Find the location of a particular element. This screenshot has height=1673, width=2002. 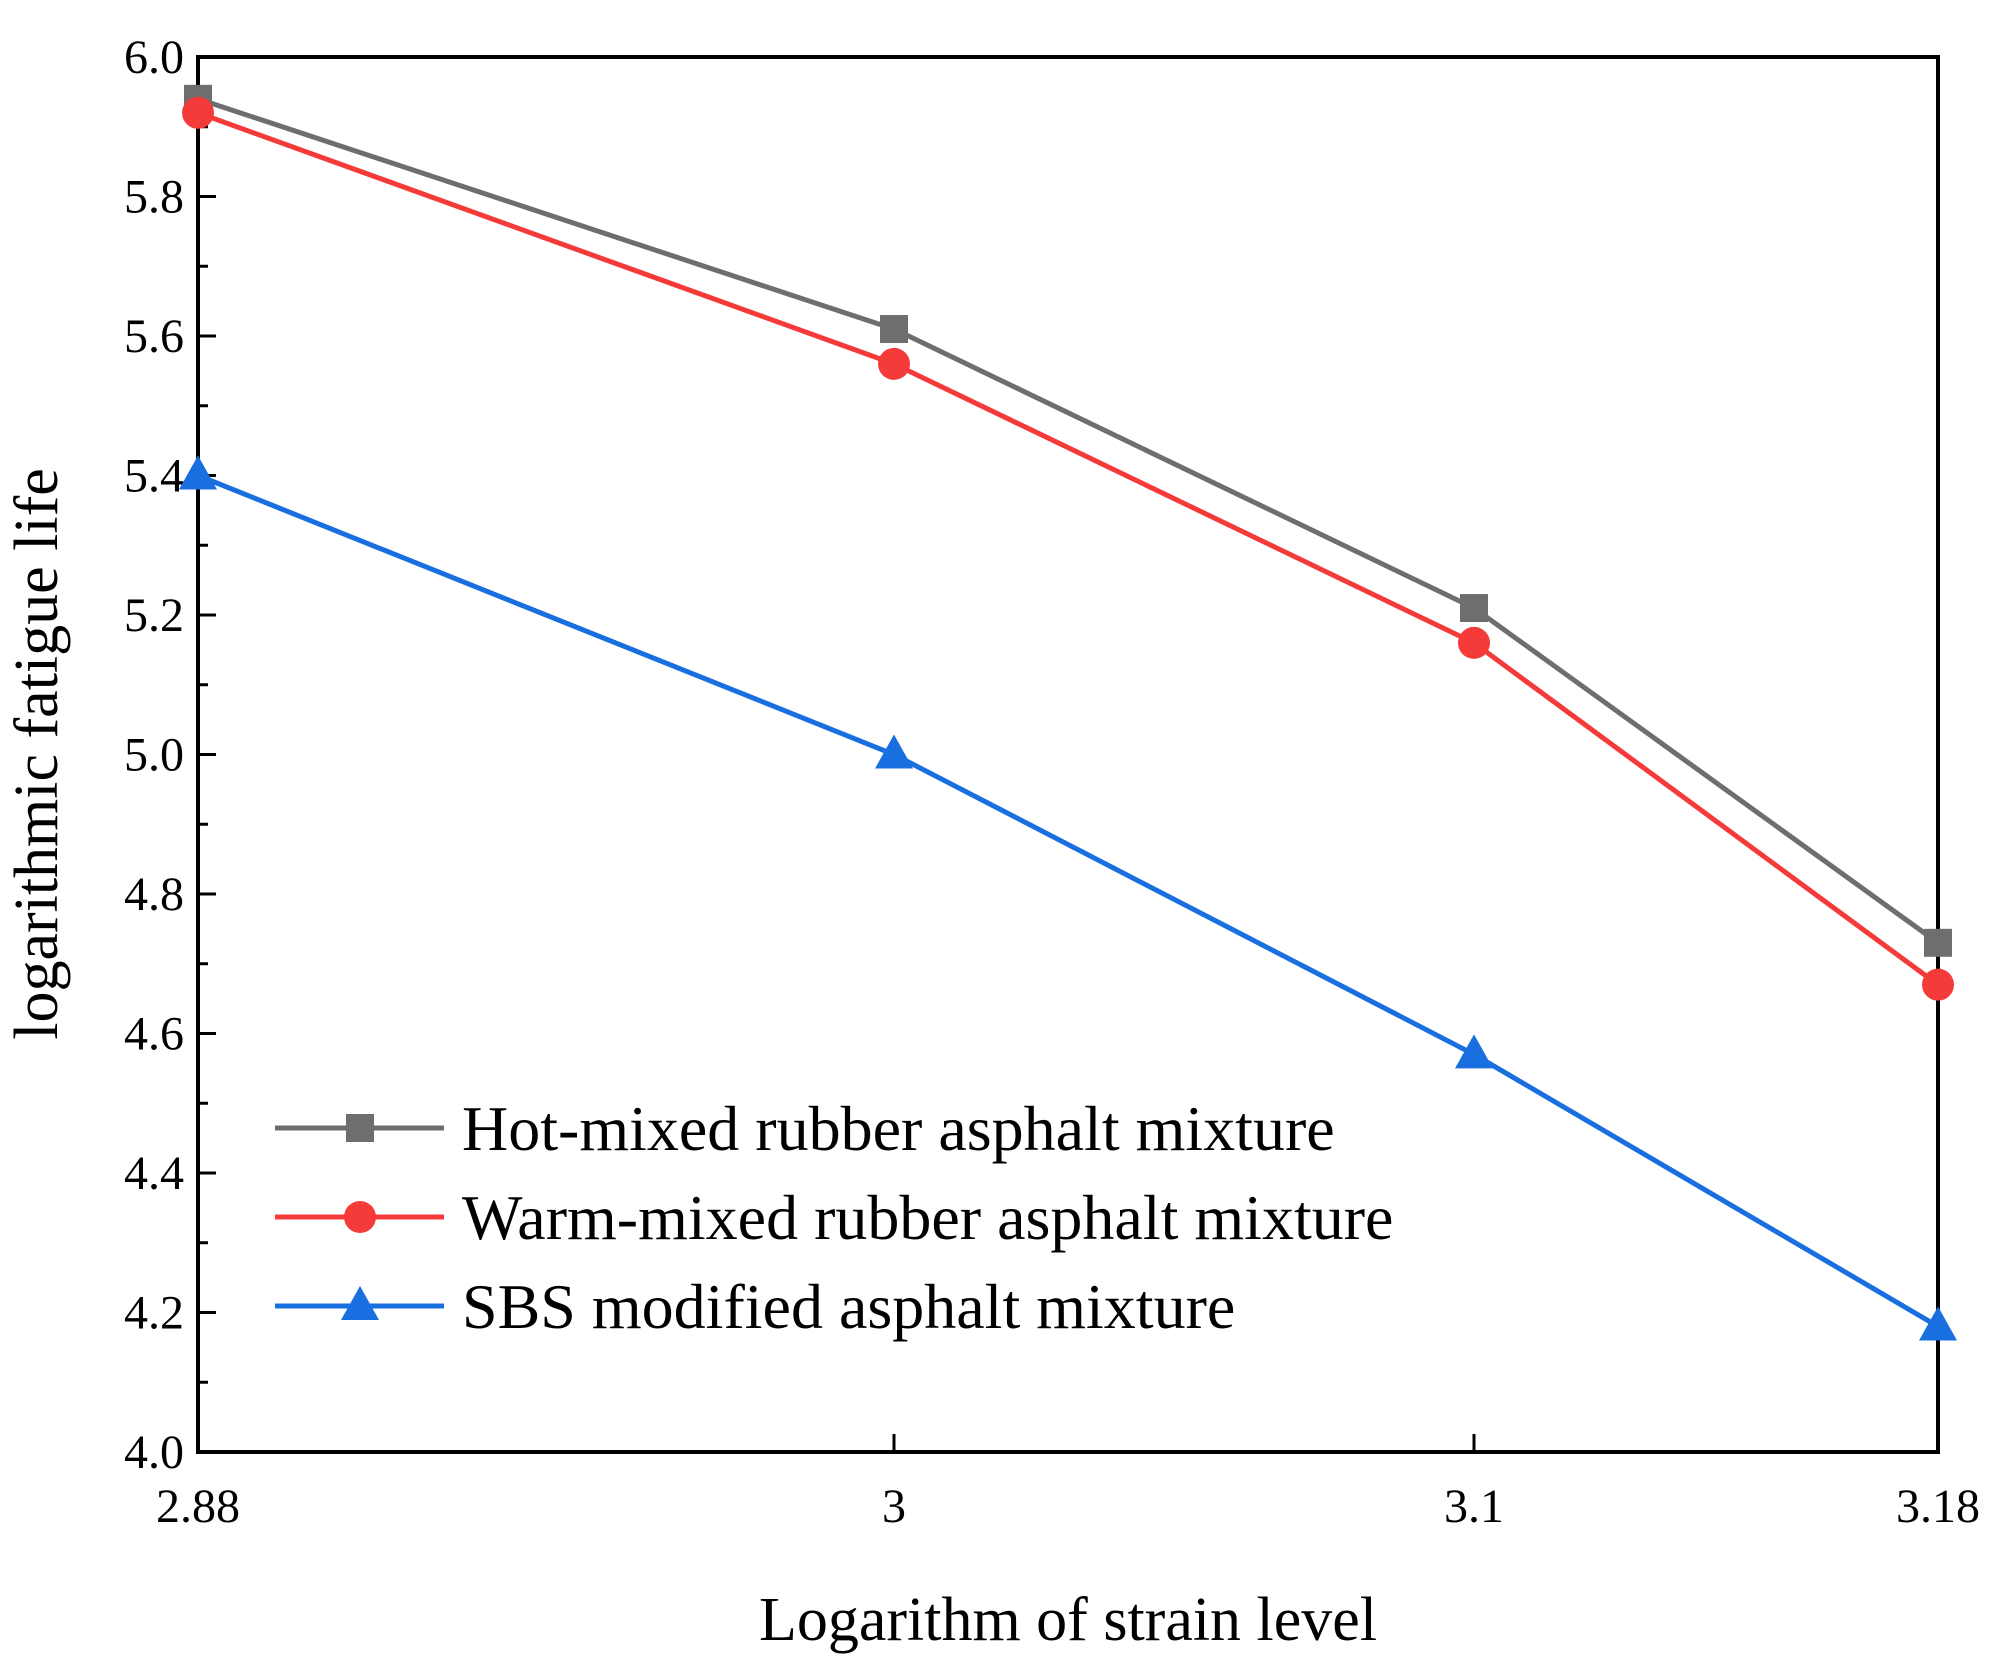

y-axis-ticks: 4.0 4.2 4.4 4.6 4.8 5.0 5.2 5.4 5.6 5.8 6.0 is located at coordinates (170, 755).